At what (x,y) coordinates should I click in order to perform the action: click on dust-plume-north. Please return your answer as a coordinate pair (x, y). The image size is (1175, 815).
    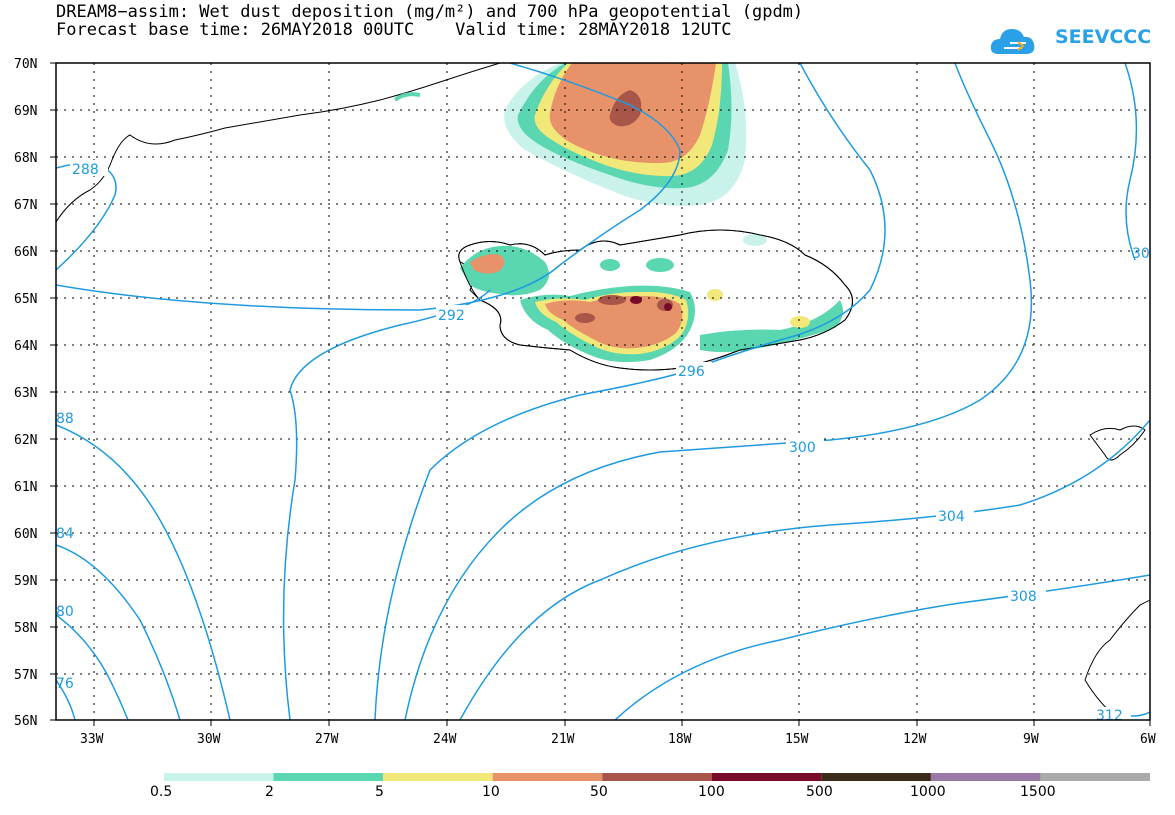
    Looking at the image, I should click on (625, 134).